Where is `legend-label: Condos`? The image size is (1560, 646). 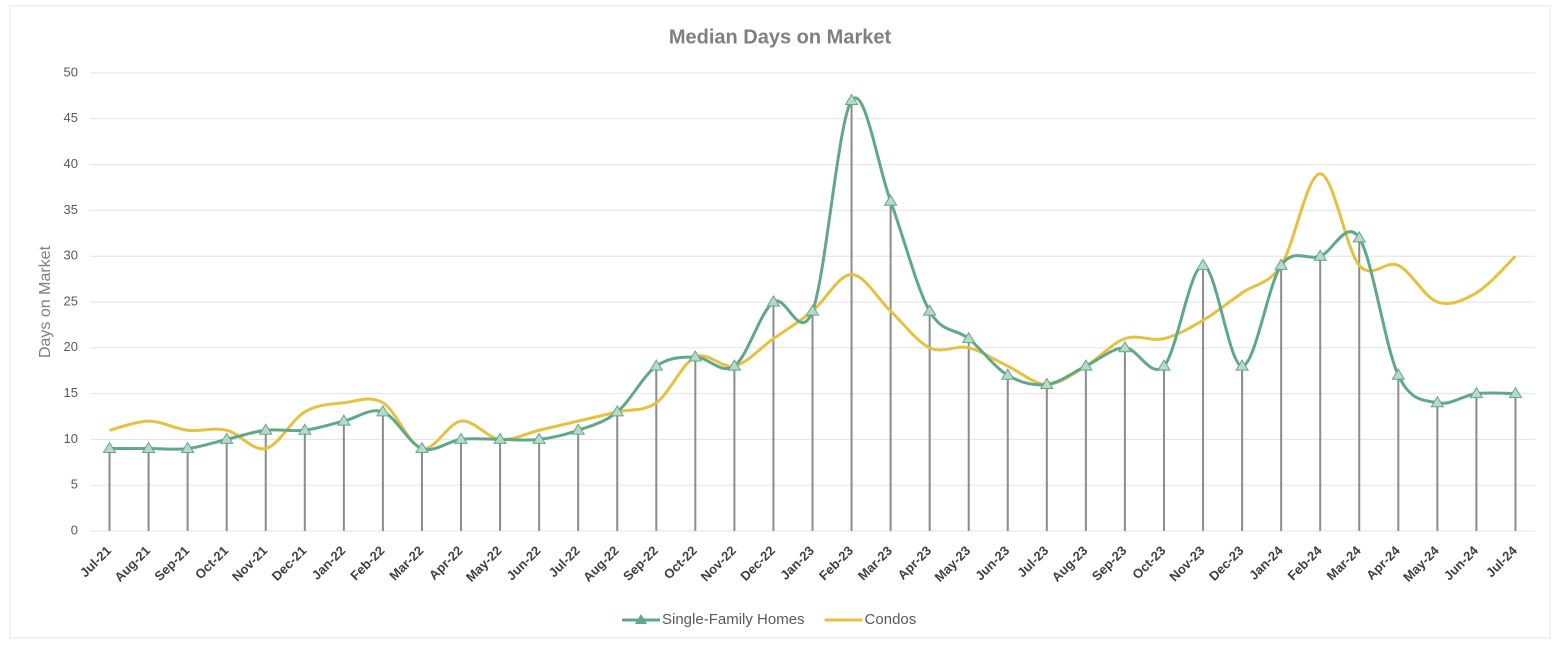 legend-label: Condos is located at coordinates (891, 619).